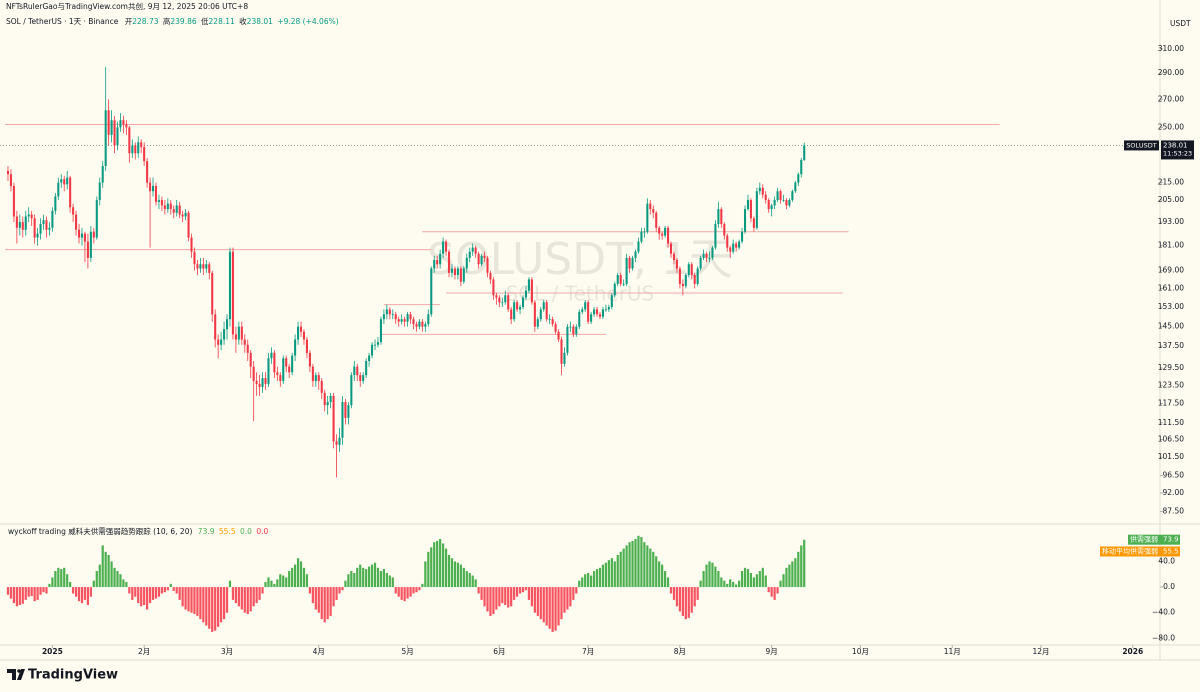 The height and width of the screenshot is (692, 1200). Describe the element at coordinates (1171, 345) in the screenshot. I see `y-tick-label: 137.50` at that location.